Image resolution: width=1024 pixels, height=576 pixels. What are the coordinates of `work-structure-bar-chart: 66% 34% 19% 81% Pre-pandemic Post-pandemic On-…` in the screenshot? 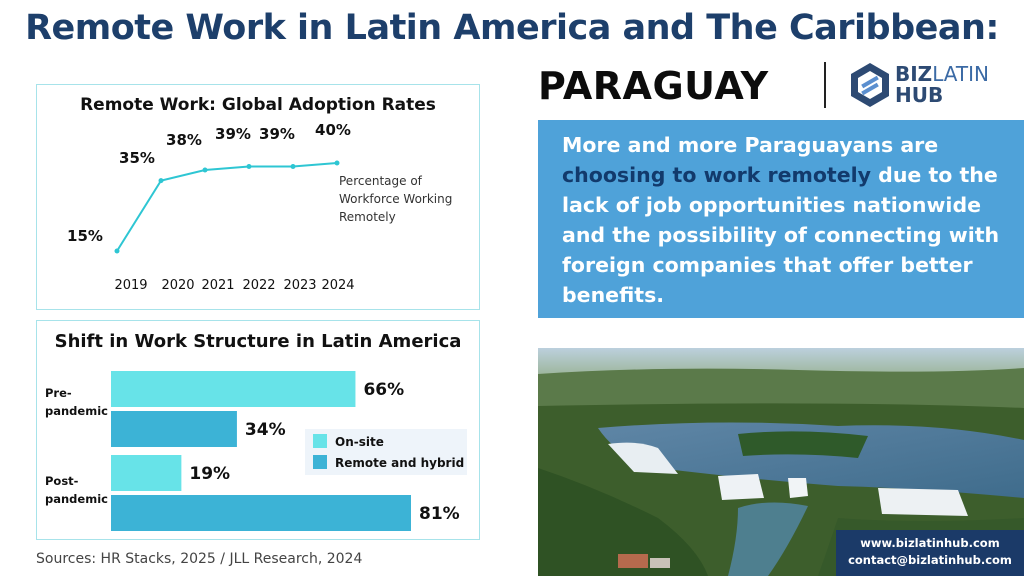 It's located at (256, 451).